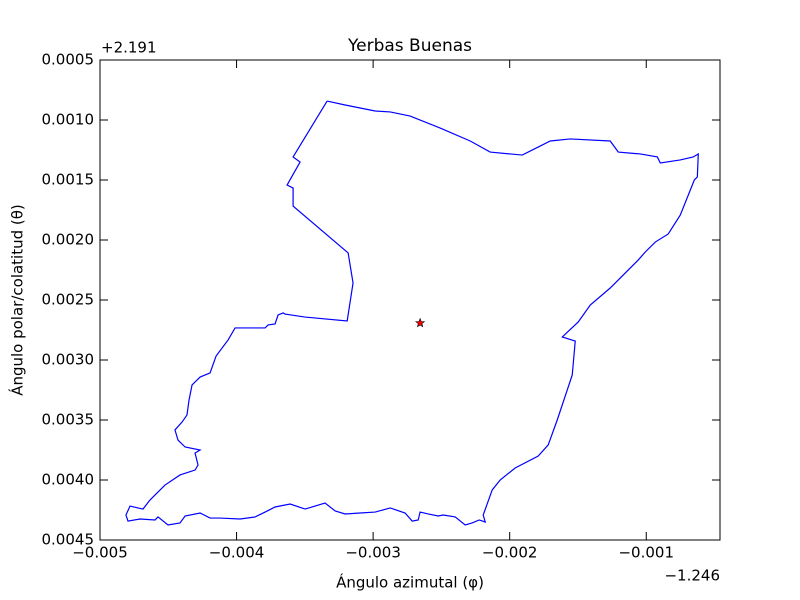 Image resolution: width=800 pixels, height=600 pixels. I want to click on y-tick-label: 0.0010, so click(68, 120).